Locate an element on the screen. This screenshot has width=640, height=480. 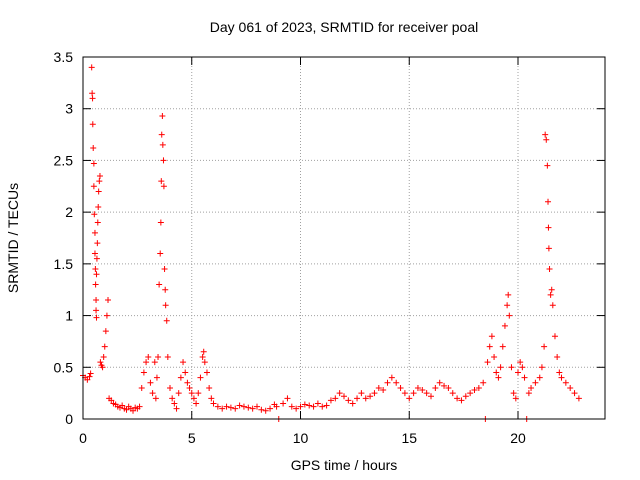
y-tick-label: 2 is located at coordinates (69, 212).